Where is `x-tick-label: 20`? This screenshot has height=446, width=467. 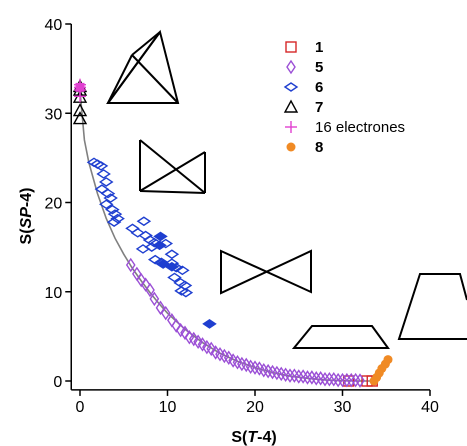
x-tick-label: 20 is located at coordinates (255, 407).